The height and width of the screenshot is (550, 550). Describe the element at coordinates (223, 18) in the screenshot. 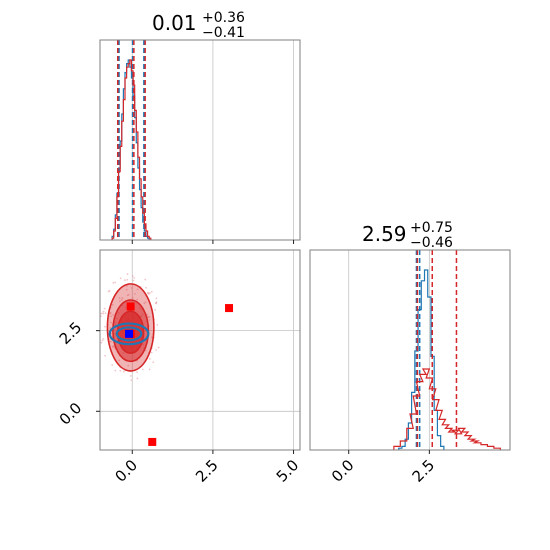

I see `title-param1-plus: +0.36` at that location.